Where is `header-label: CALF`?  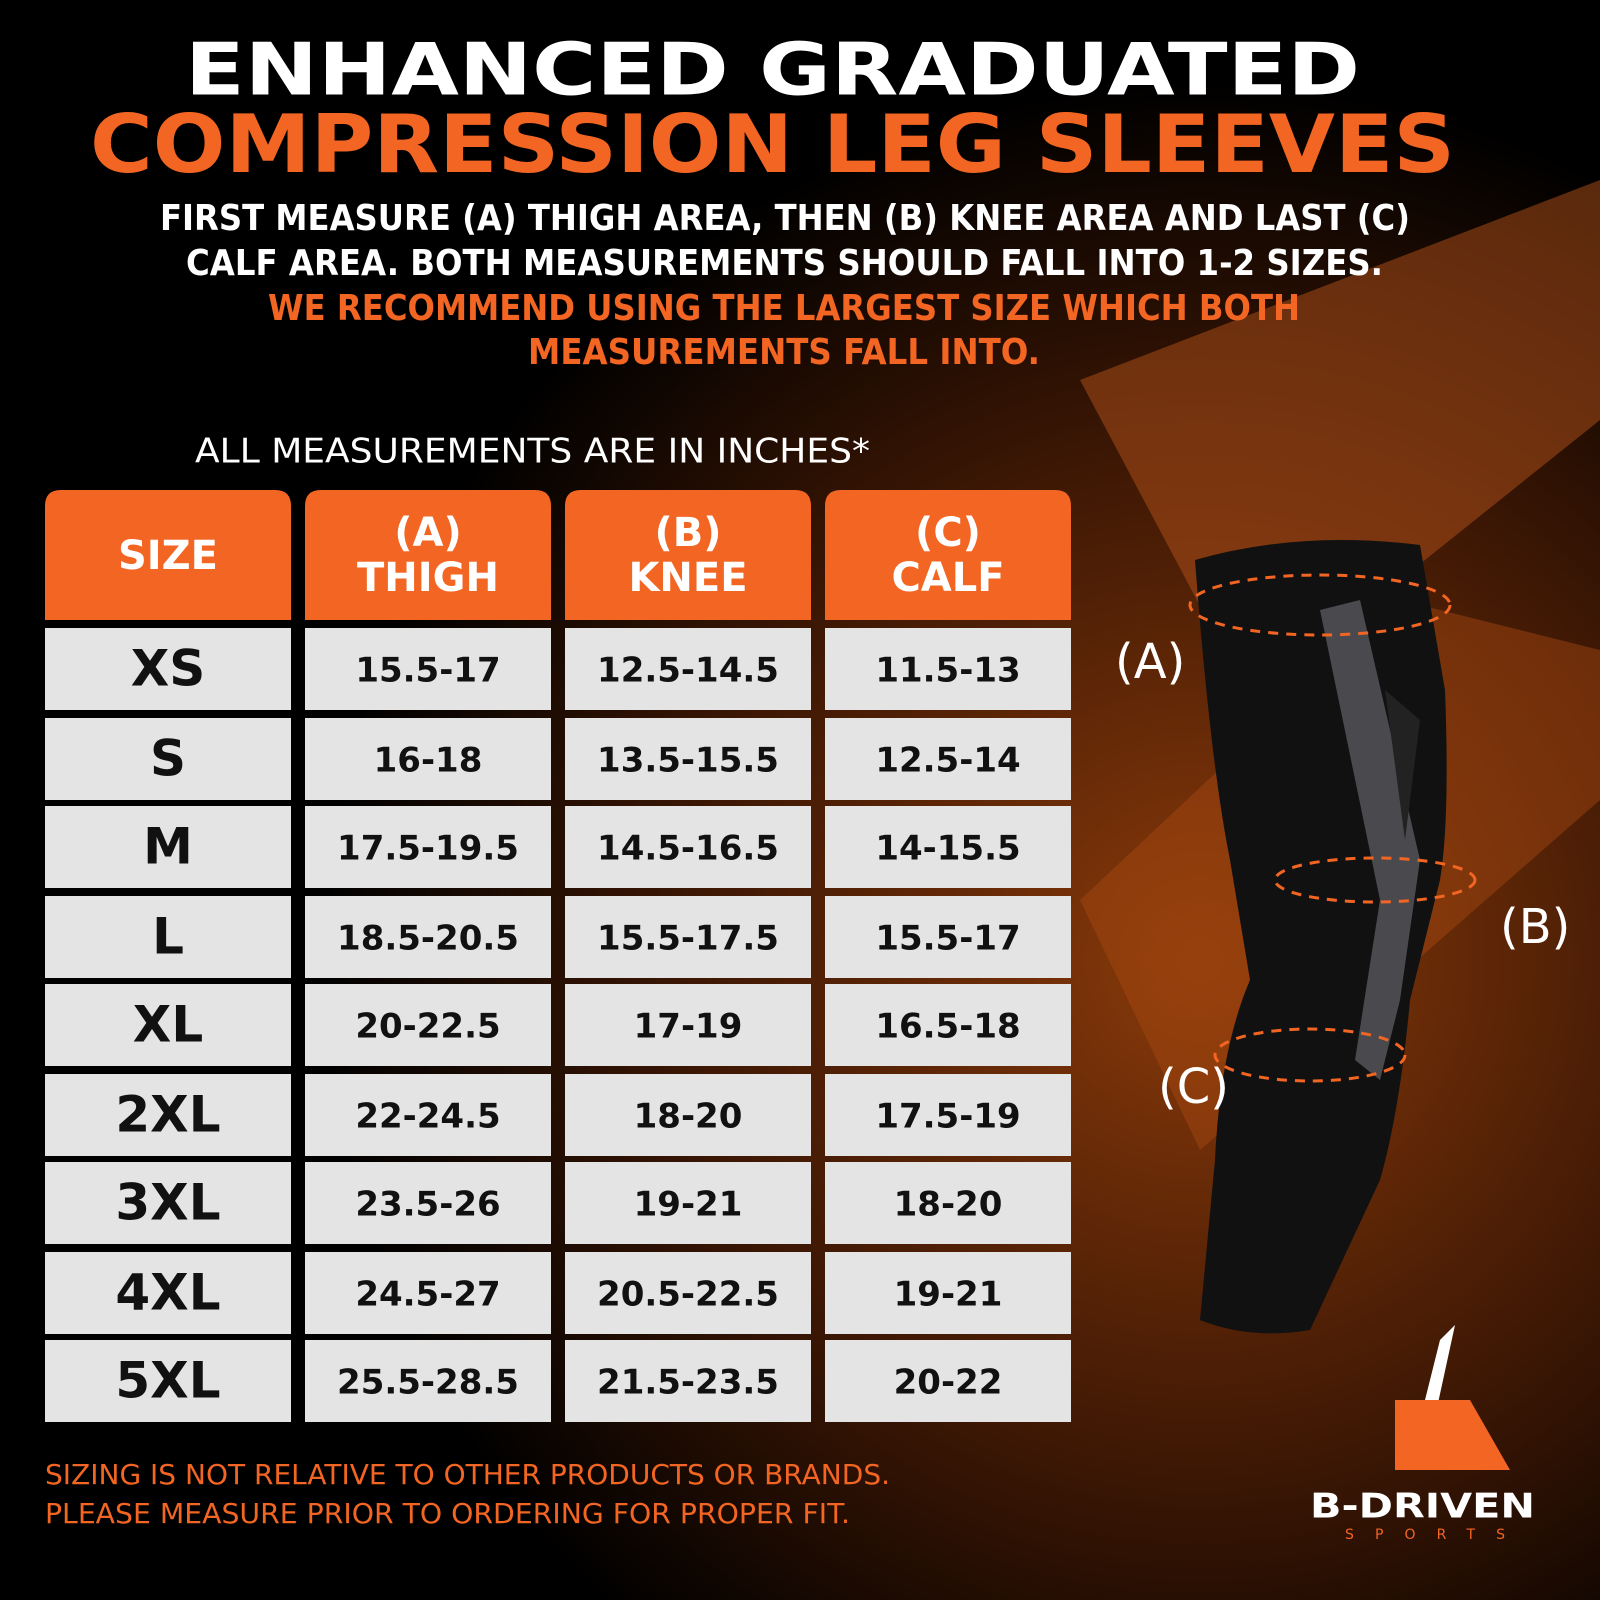 header-label: CALF is located at coordinates (947, 578).